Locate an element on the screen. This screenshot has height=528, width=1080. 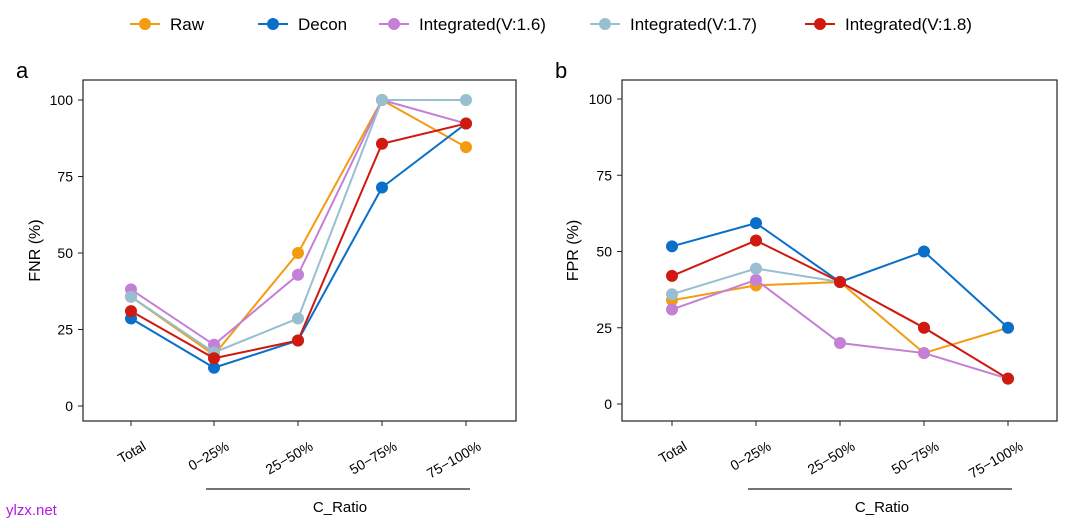
legend-item-2: Integrated(V:1.6) is located at coordinates (462, 24).